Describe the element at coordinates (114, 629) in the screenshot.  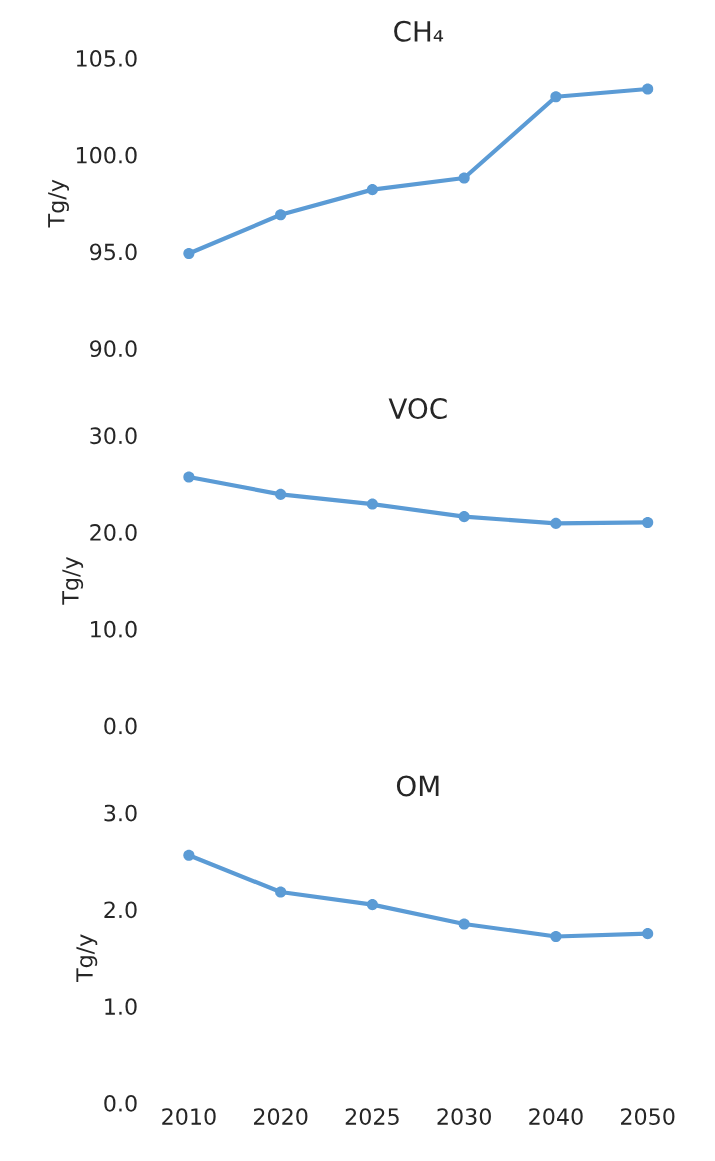
I see `y-tick-label: 10.0` at that location.